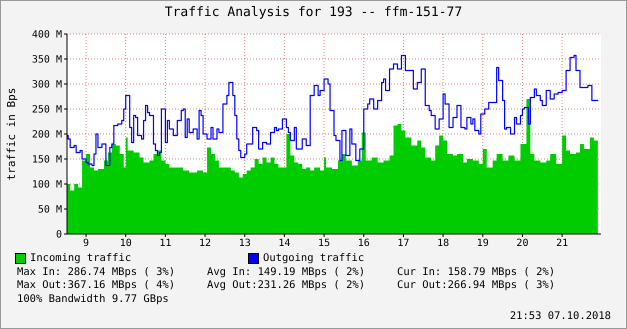  Describe the element at coordinates (47, 185) in the screenshot. I see `y-tick-label: 100 M` at that location.